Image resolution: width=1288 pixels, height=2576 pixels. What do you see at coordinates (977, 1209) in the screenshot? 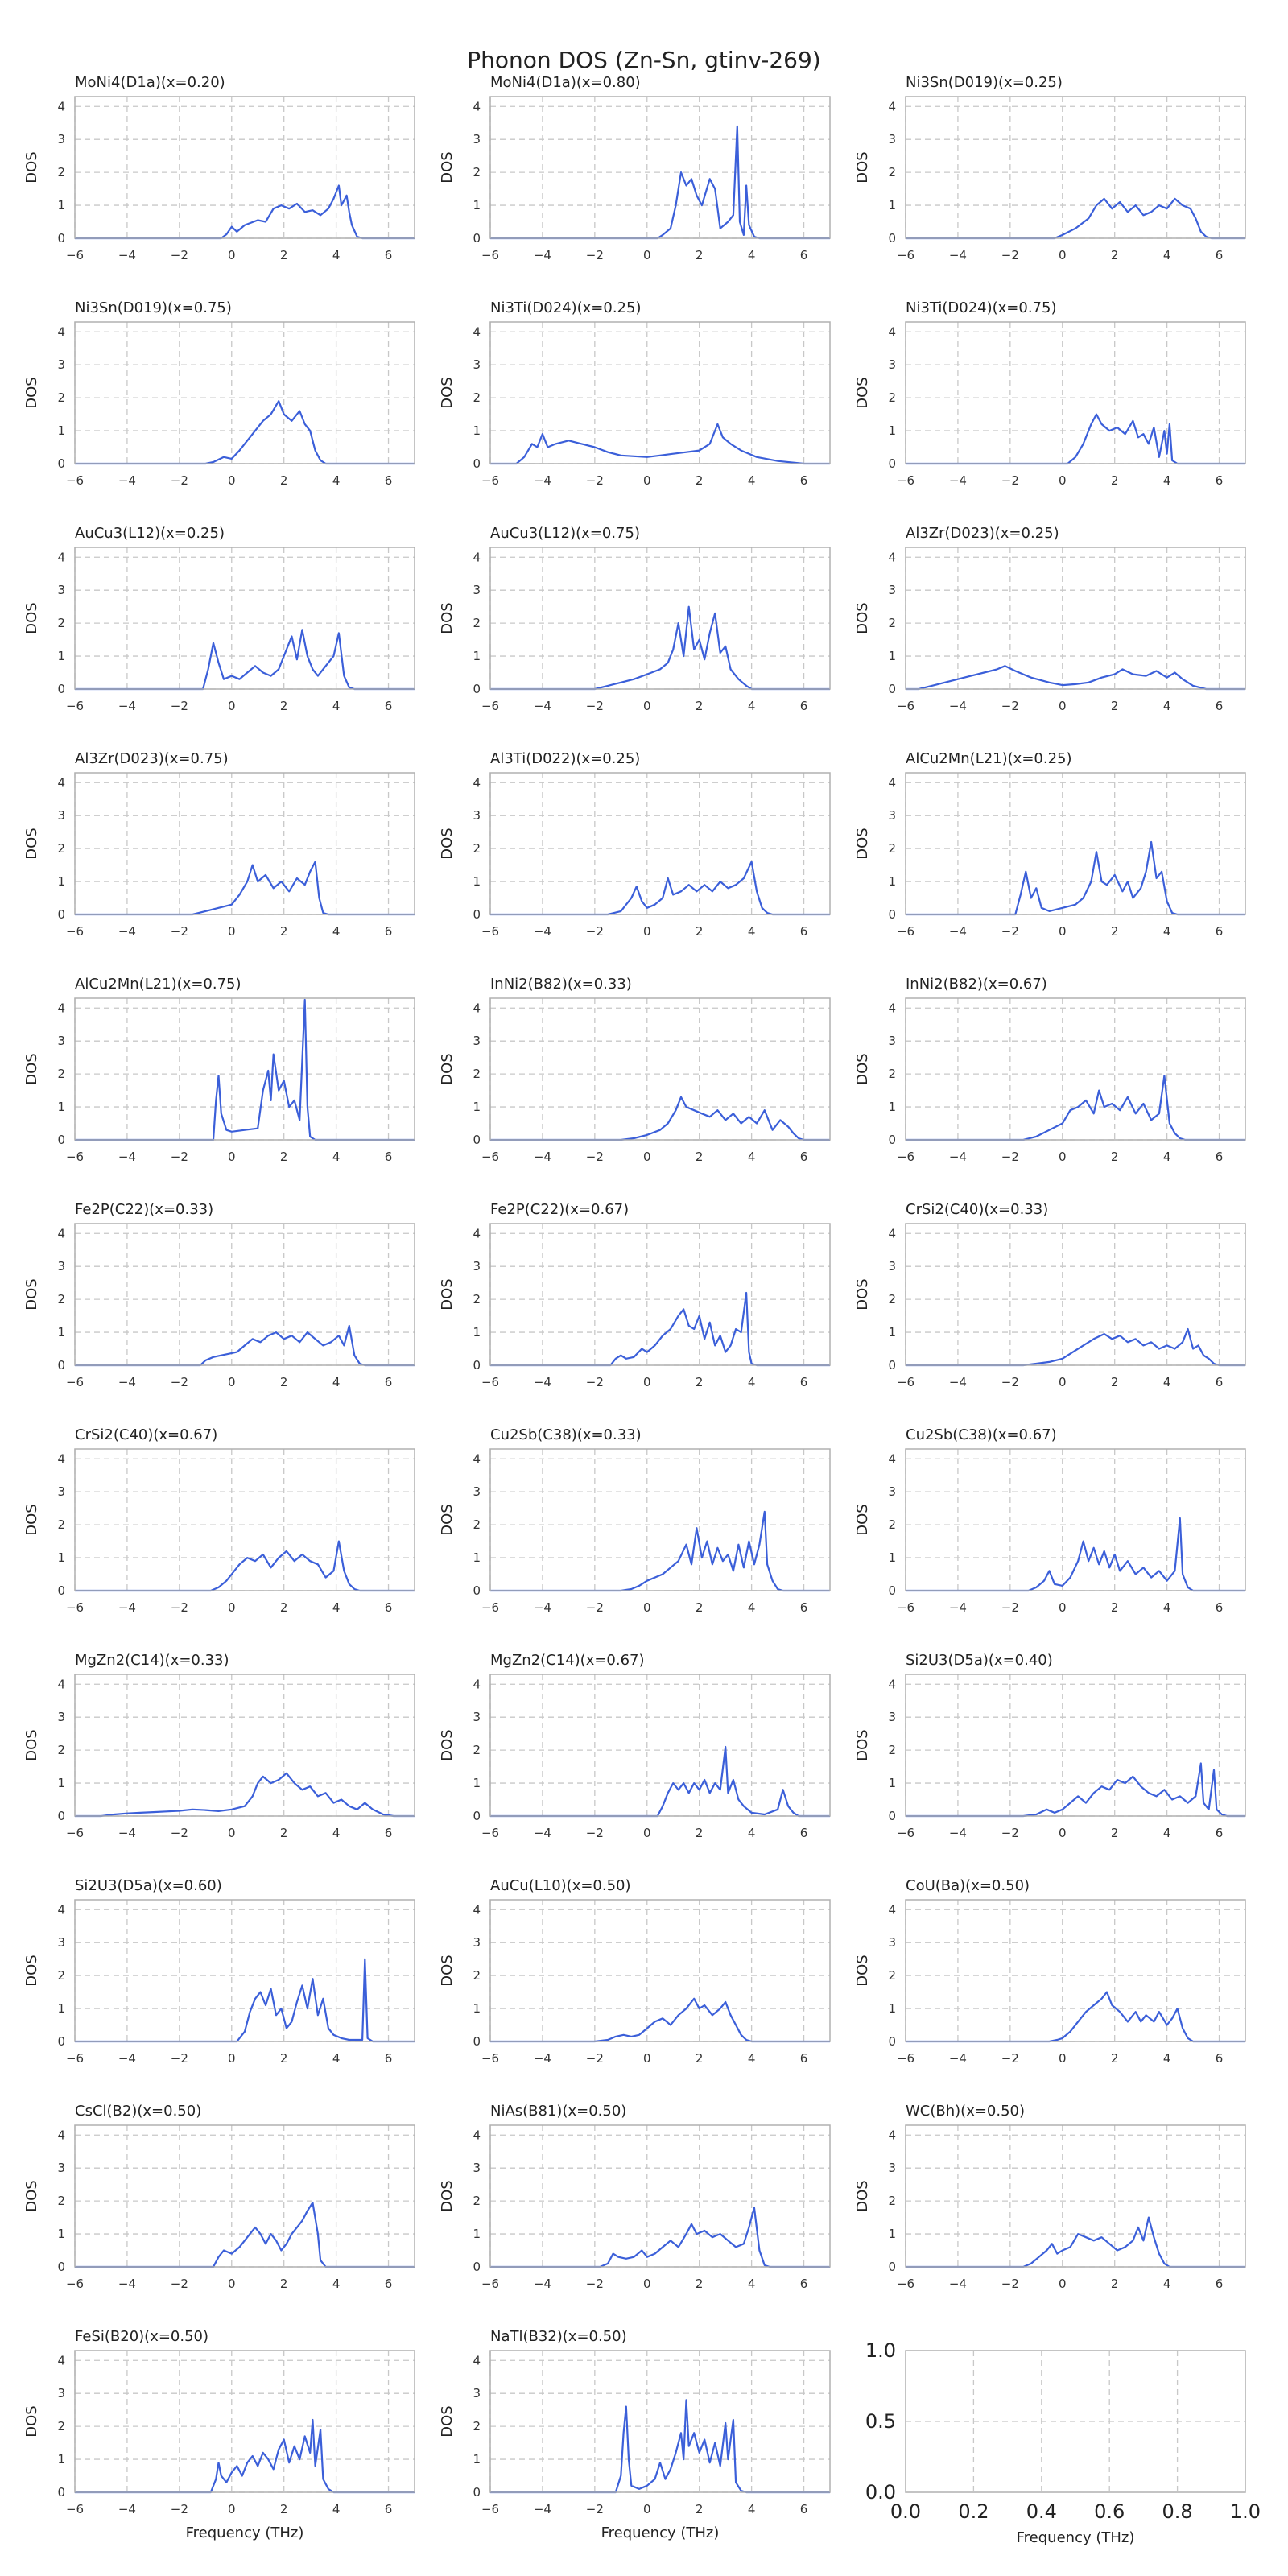
I see `panel-title: CrSi2(C40)(x=0.33)` at bounding box center [977, 1209].